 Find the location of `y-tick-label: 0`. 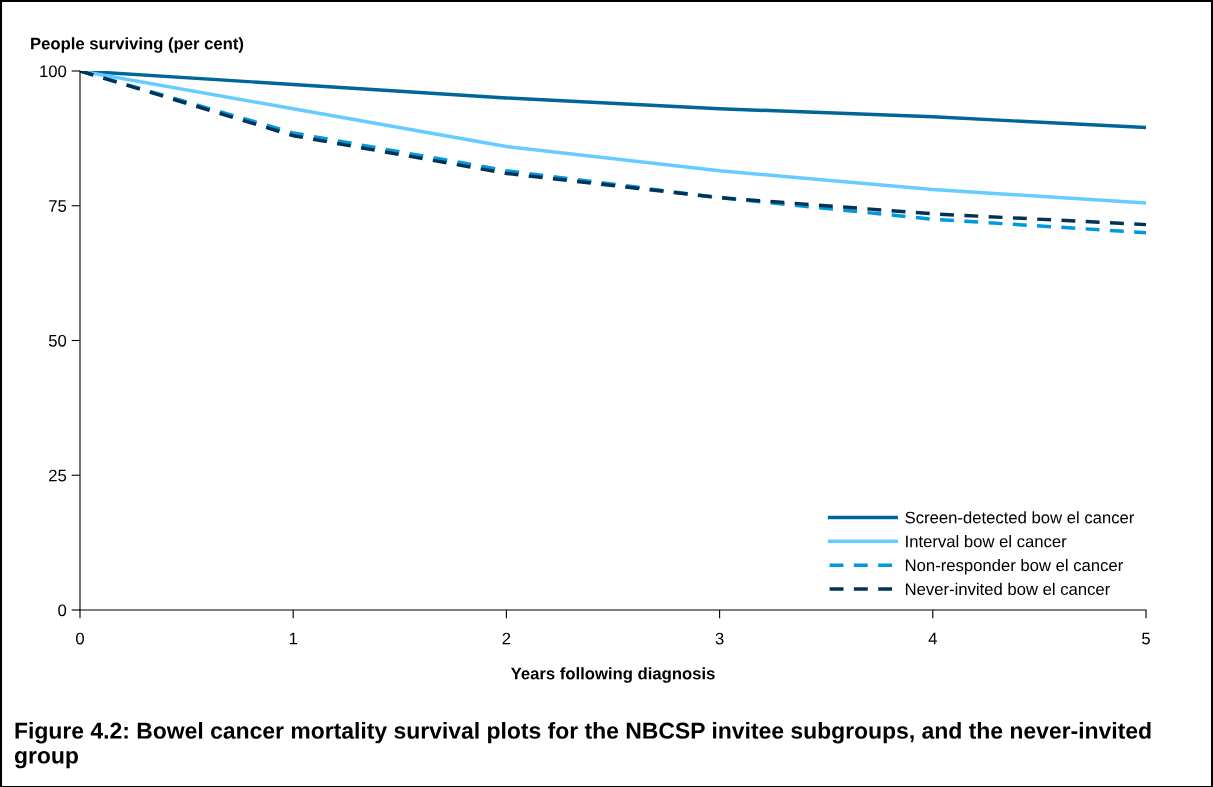

y-tick-label: 0 is located at coordinates (62, 610).